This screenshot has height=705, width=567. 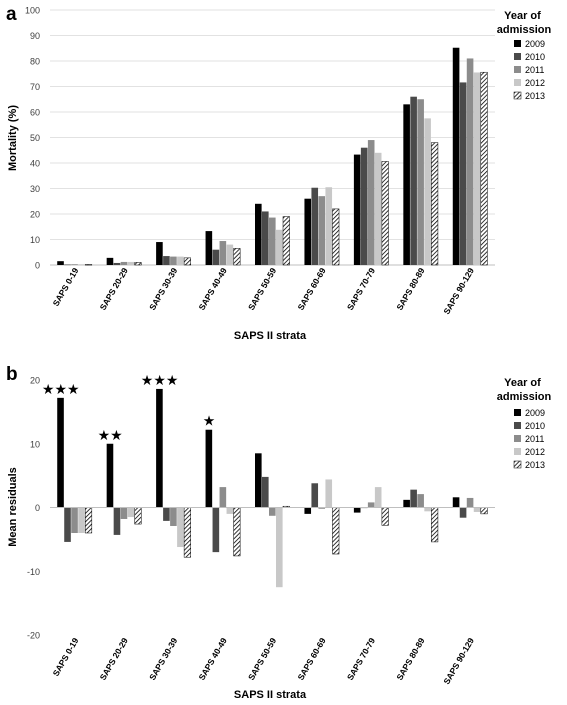 What do you see at coordinates (524, 390) in the screenshot?
I see `panel-b-legend-title: Year of admission` at bounding box center [524, 390].